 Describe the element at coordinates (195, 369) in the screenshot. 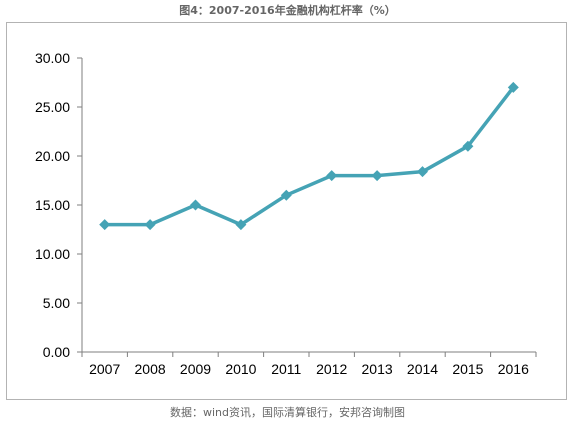

I see `x-tick-label: 2009` at that location.